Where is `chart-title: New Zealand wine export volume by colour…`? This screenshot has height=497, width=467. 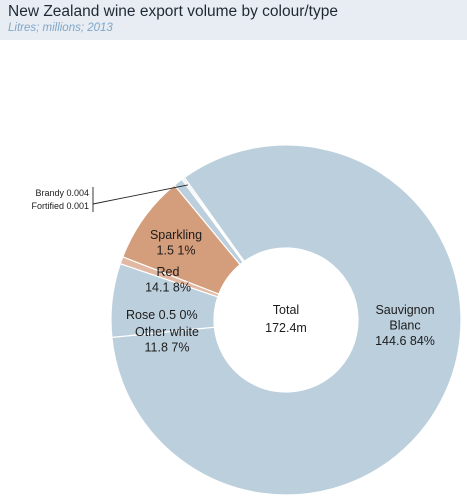
chart-title: New Zealand wine export volume by colour… is located at coordinates (173, 11).